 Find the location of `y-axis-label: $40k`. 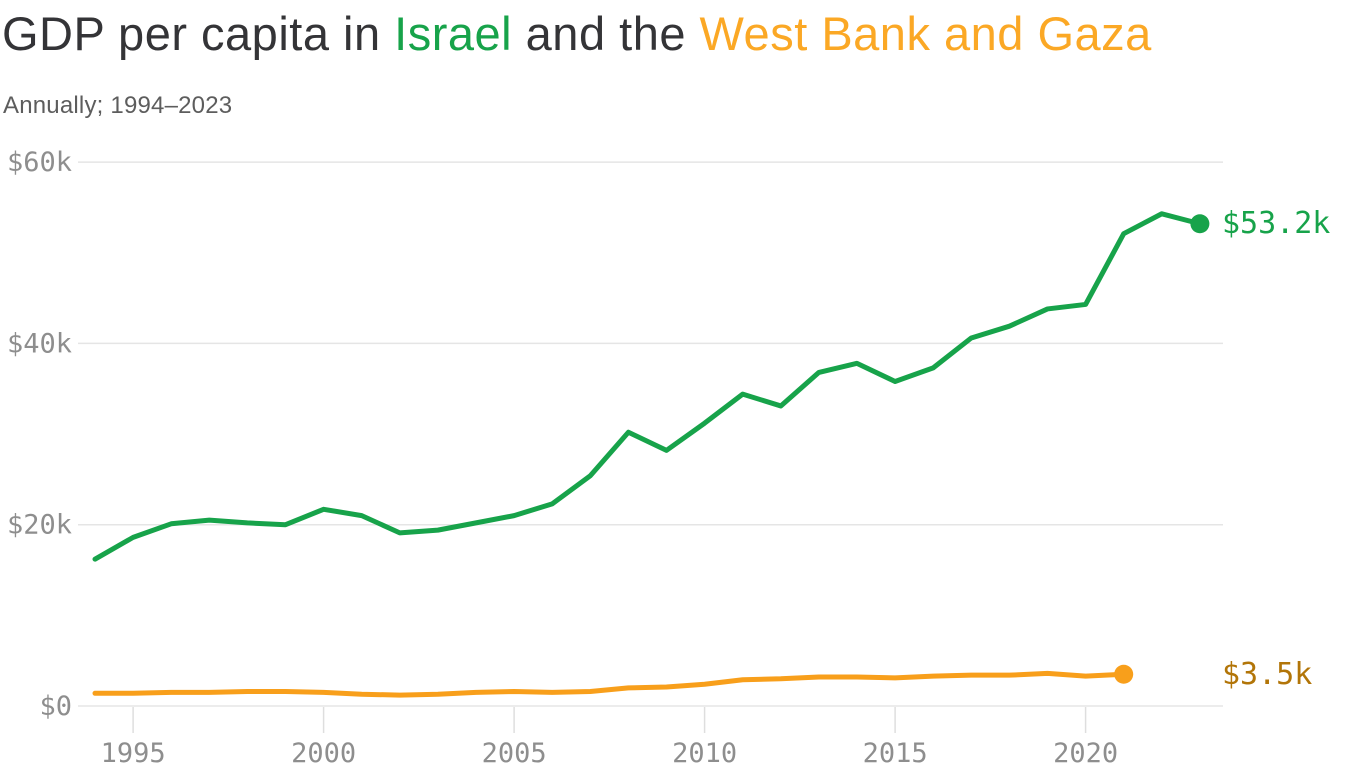

y-axis-label: $40k is located at coordinates (39, 343).